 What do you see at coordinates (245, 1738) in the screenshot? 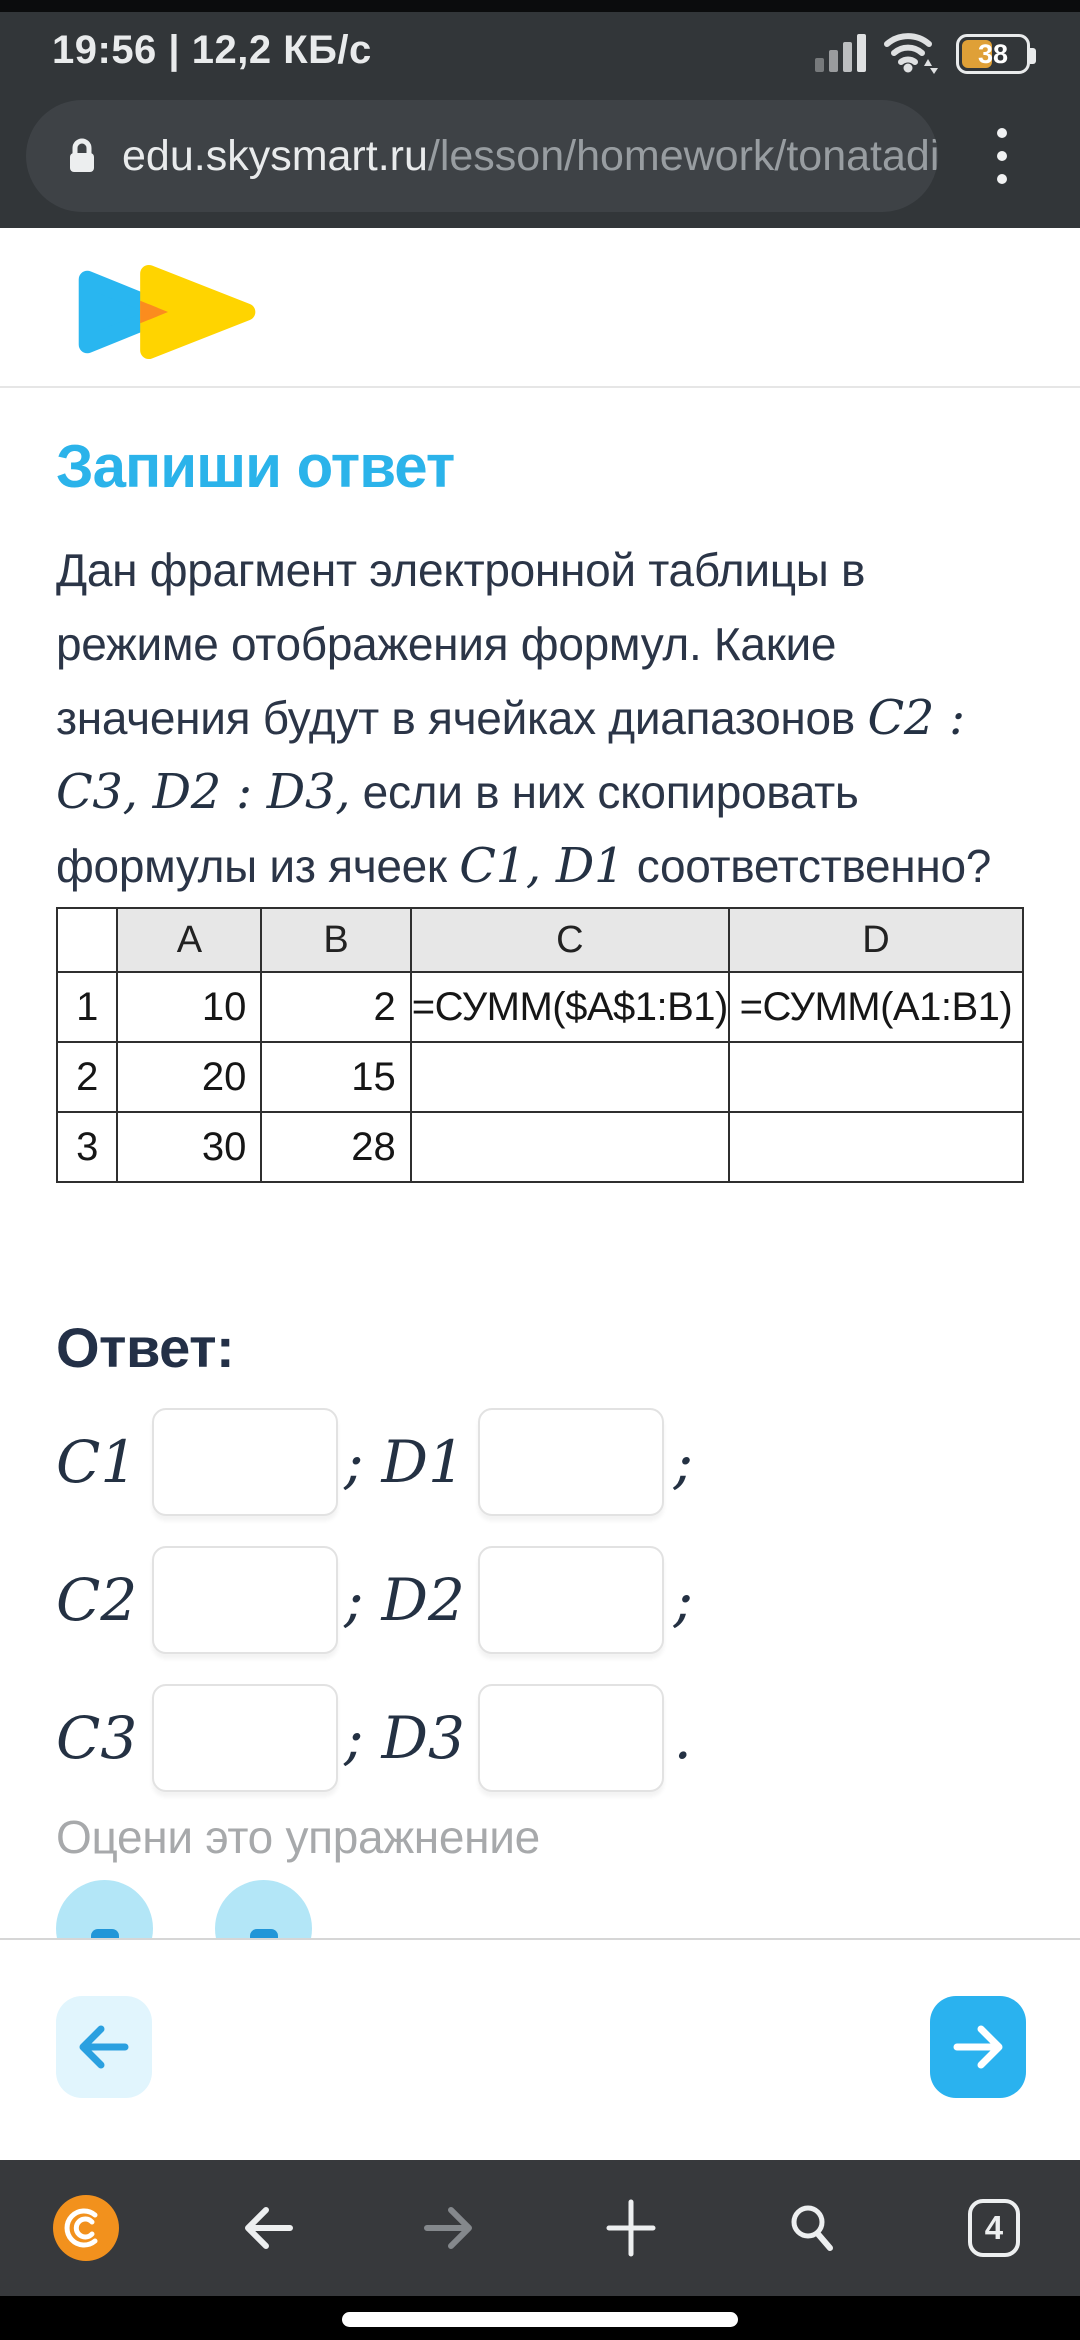
I see `answer-input-c3` at bounding box center [245, 1738].